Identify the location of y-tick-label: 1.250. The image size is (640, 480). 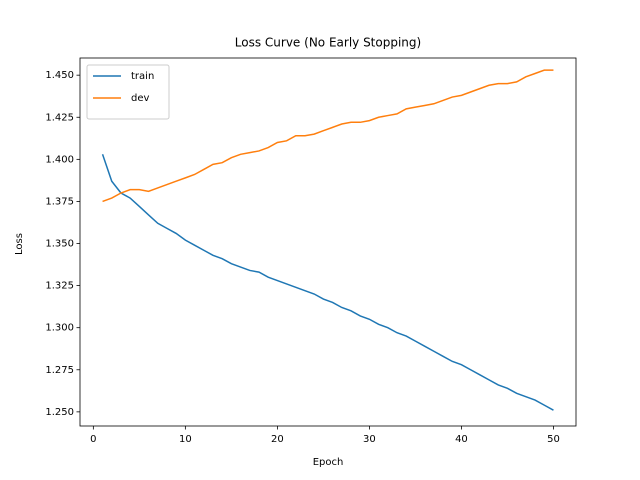
(59, 412).